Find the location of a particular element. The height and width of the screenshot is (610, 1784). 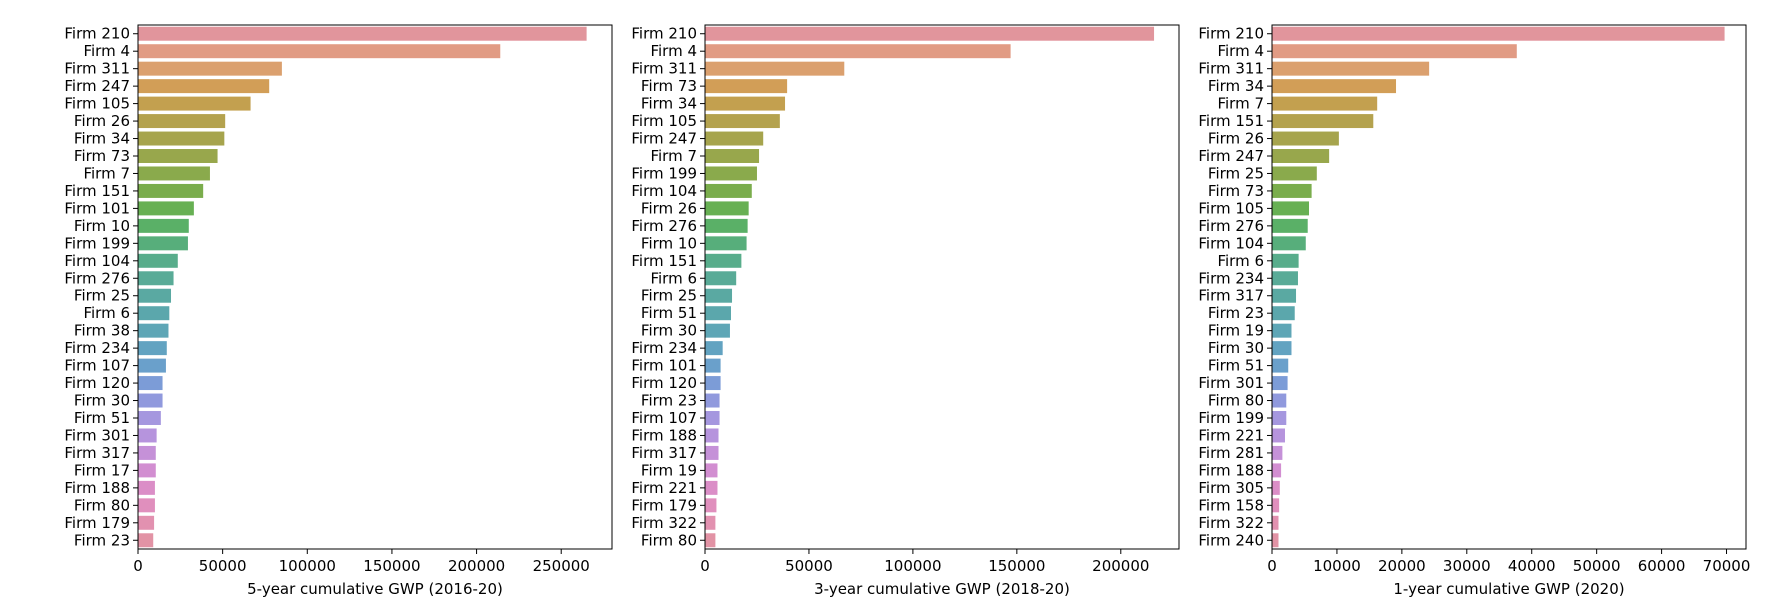

x-axis-title: 3-year cumulative GWP (2018-20) is located at coordinates (942, 589).